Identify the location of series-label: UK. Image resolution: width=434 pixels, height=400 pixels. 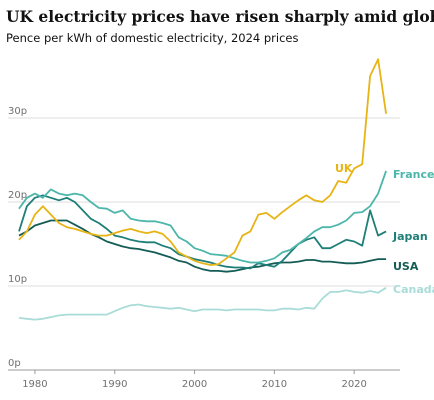
(344, 168).